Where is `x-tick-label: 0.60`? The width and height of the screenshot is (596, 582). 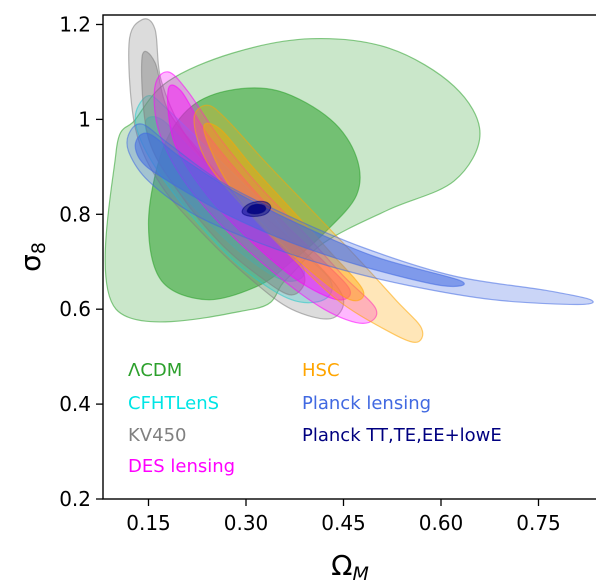 x-tick-label: 0.60 is located at coordinates (441, 523).